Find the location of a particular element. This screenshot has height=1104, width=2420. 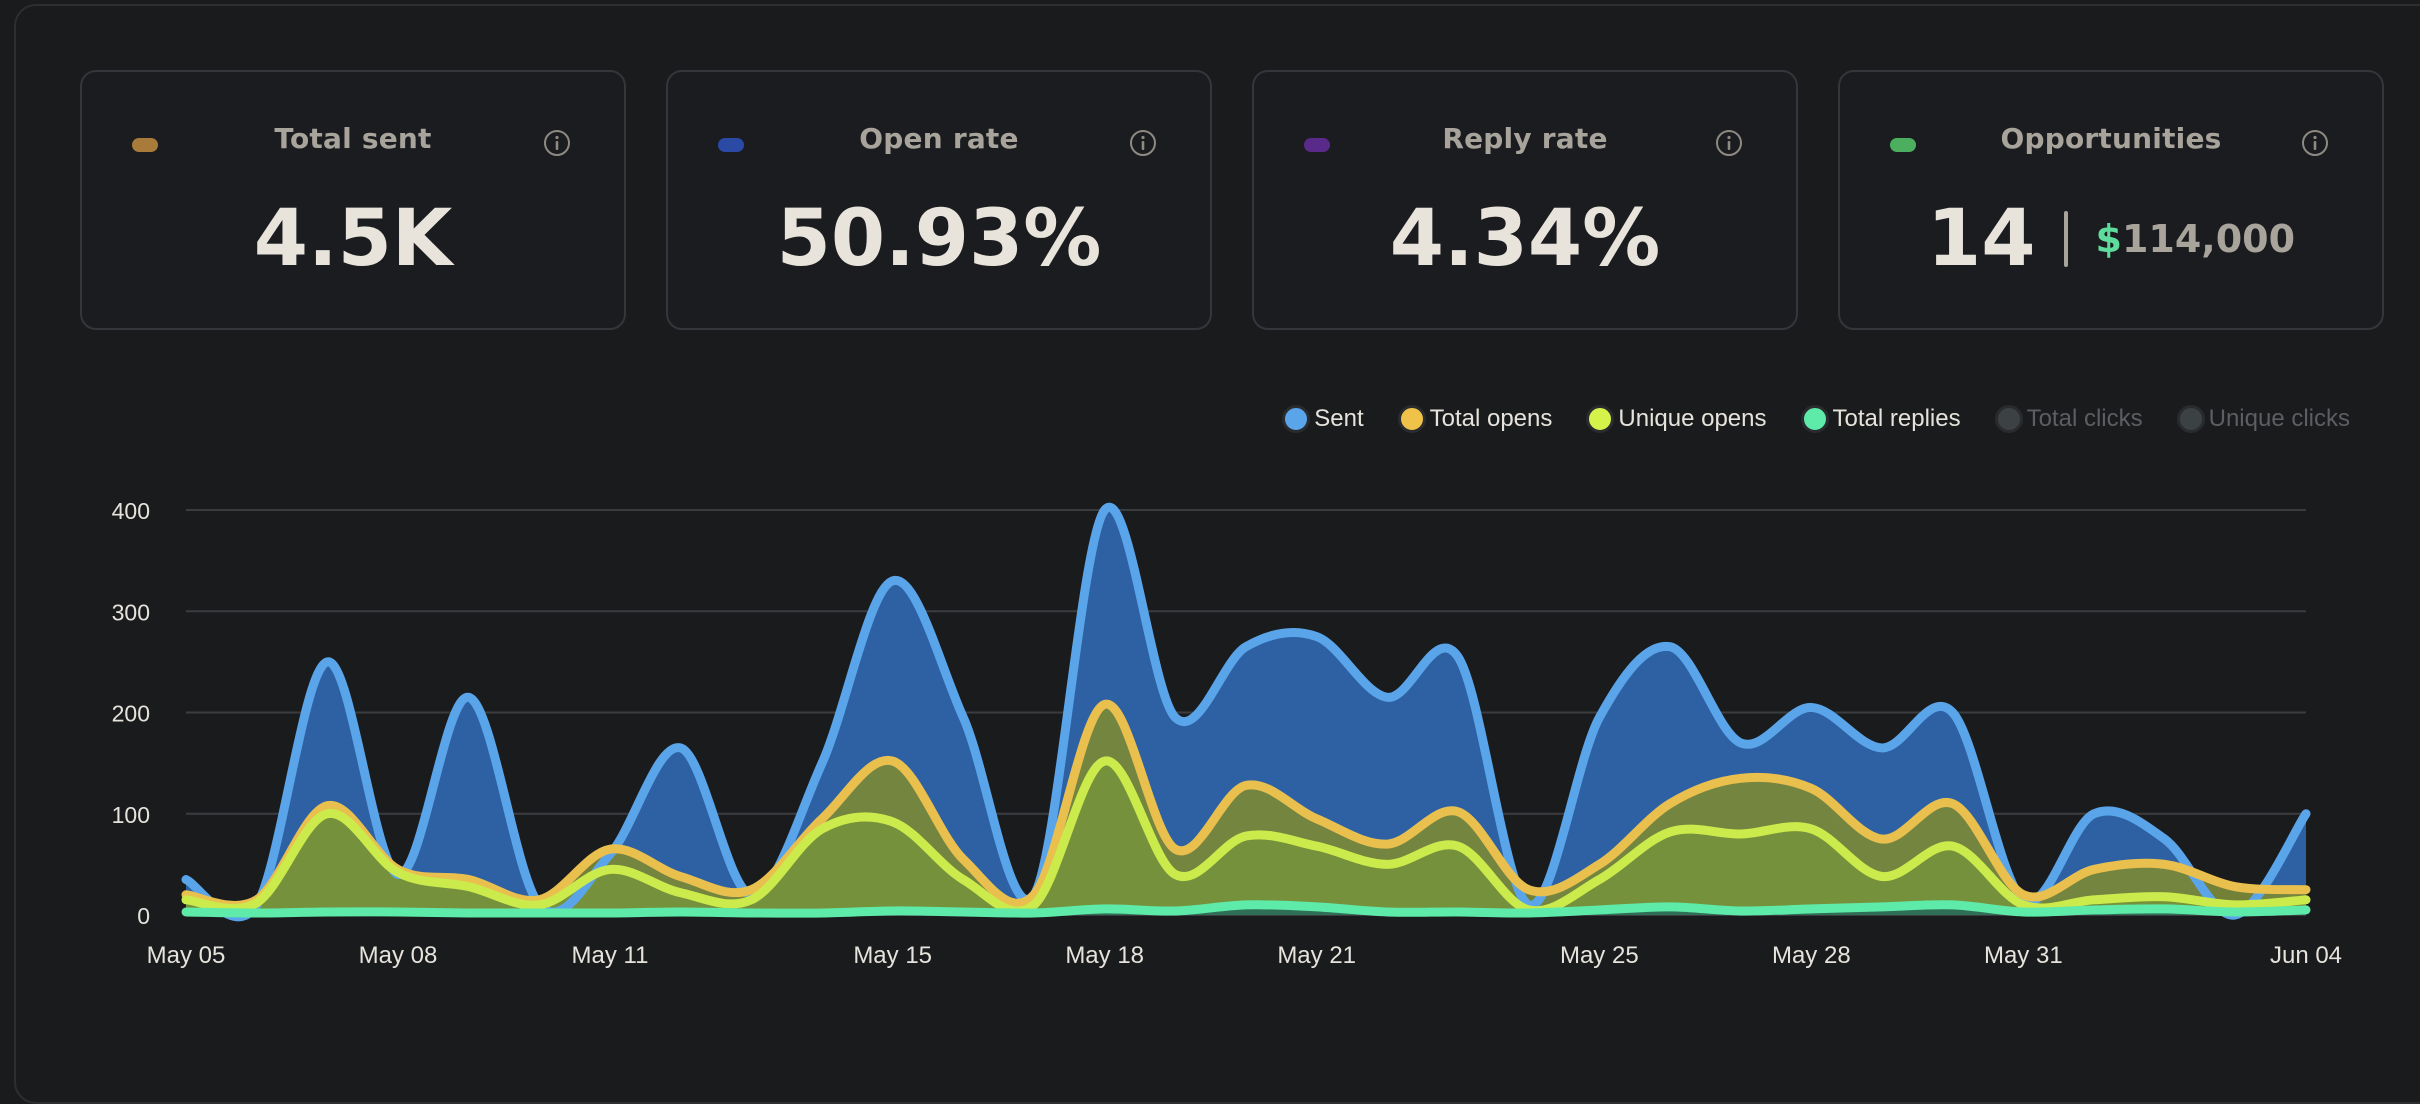

y-tick-label: 100 is located at coordinates (131, 815).